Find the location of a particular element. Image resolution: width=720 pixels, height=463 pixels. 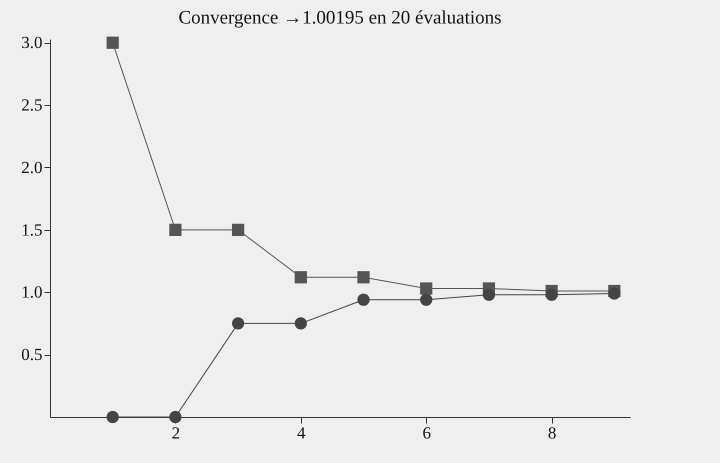

y-tick-label: 0.5 is located at coordinates (31, 354).